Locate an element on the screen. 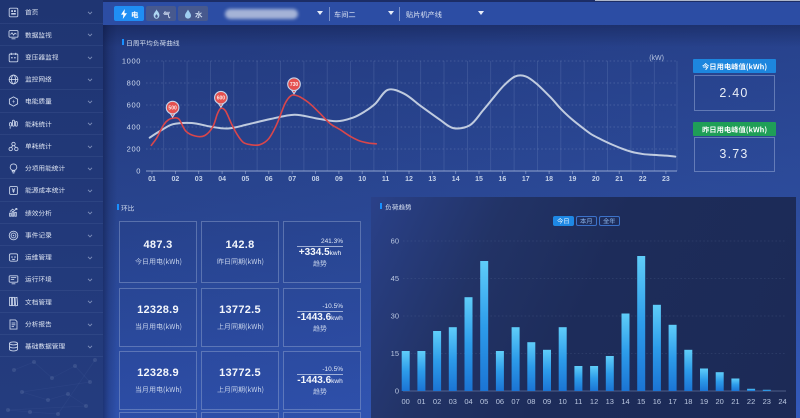 Image resolution: width=800 pixels, height=418 pixels. svg-text: 45 is located at coordinates (395, 278).